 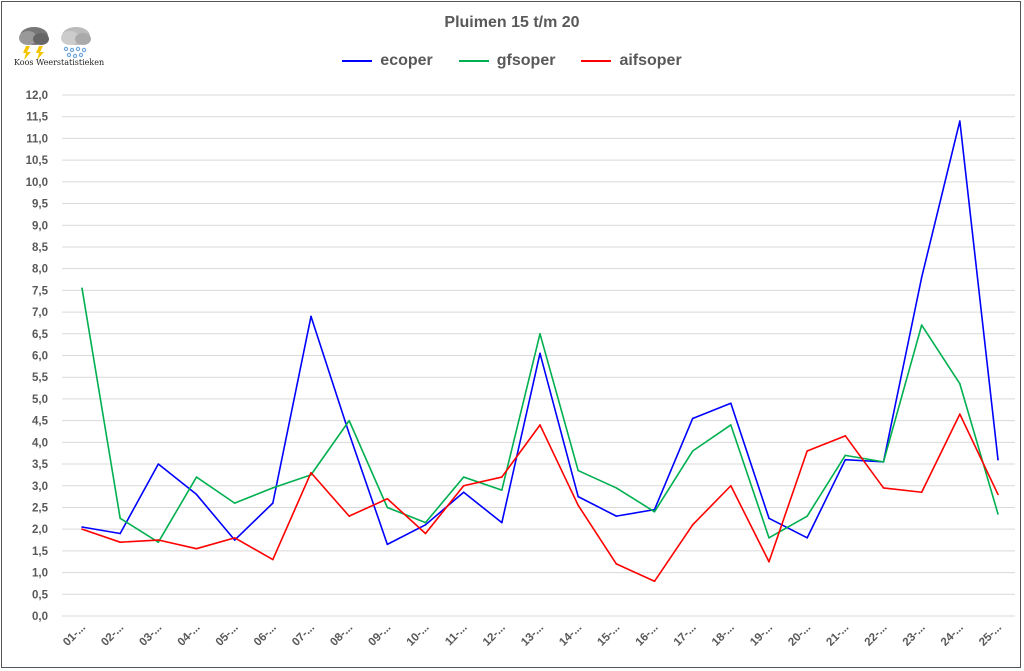 I want to click on y-tick-label: 7,5, so click(x=40, y=291).